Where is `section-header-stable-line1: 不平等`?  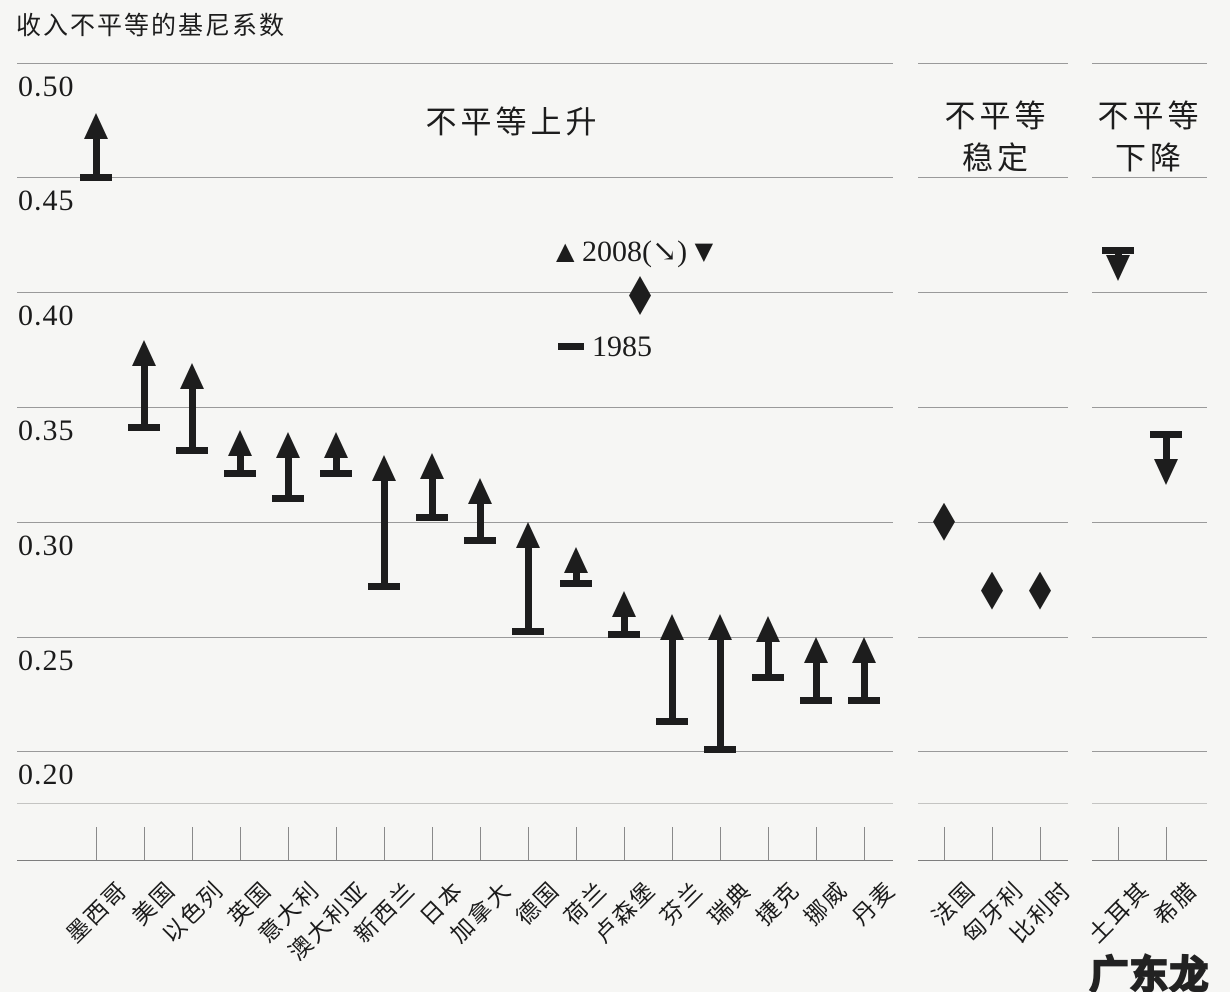 section-header-stable-line1: 不平等 is located at coordinates (997, 116).